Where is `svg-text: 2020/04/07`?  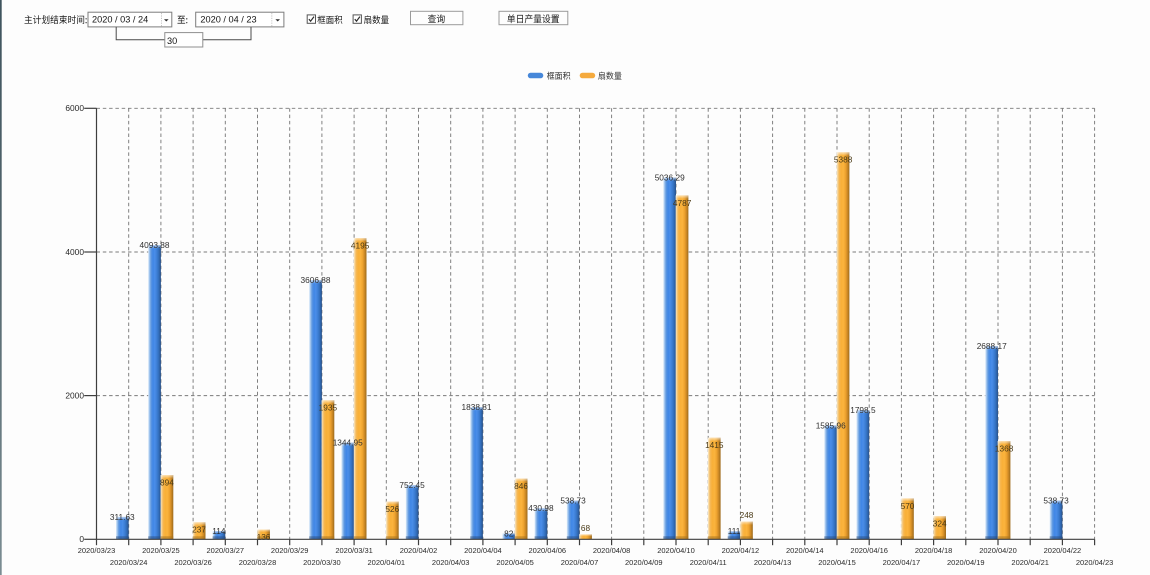 svg-text: 2020/04/07 is located at coordinates (580, 562).